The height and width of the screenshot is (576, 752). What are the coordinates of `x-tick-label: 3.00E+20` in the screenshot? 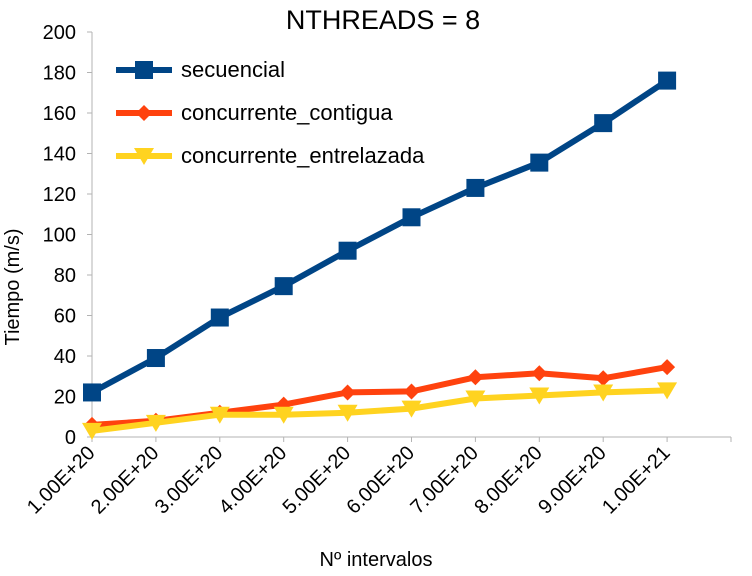 It's located at (189, 480).